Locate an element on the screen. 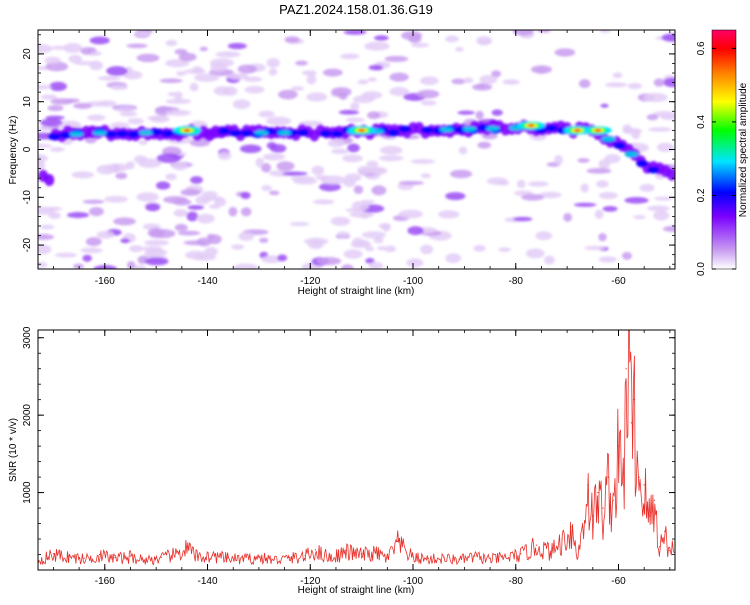 This screenshot has width=750, height=605. colorbar-tick-label: 0.0 is located at coordinates (701, 269).